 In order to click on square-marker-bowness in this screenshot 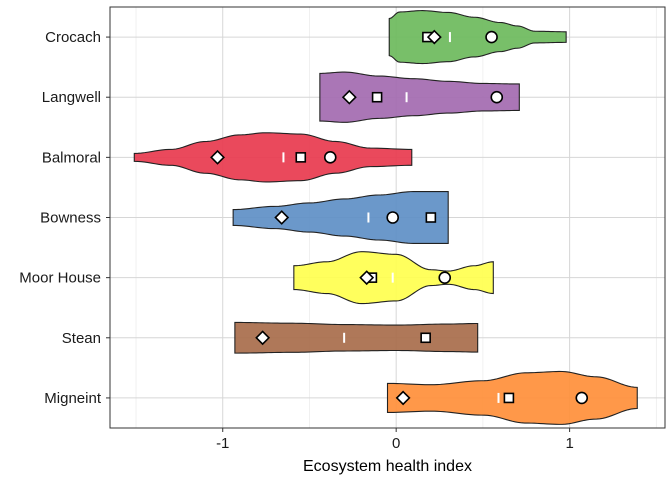, I will do `click(431, 217)`.